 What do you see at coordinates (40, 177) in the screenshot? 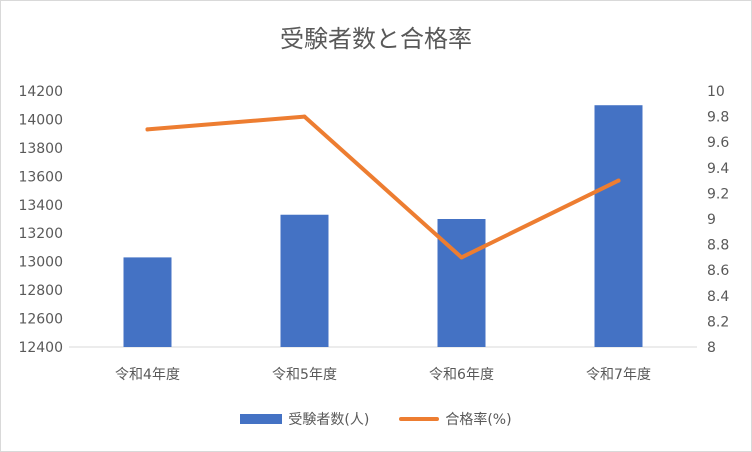
I see `y-left-tick-label: 13600` at bounding box center [40, 177].